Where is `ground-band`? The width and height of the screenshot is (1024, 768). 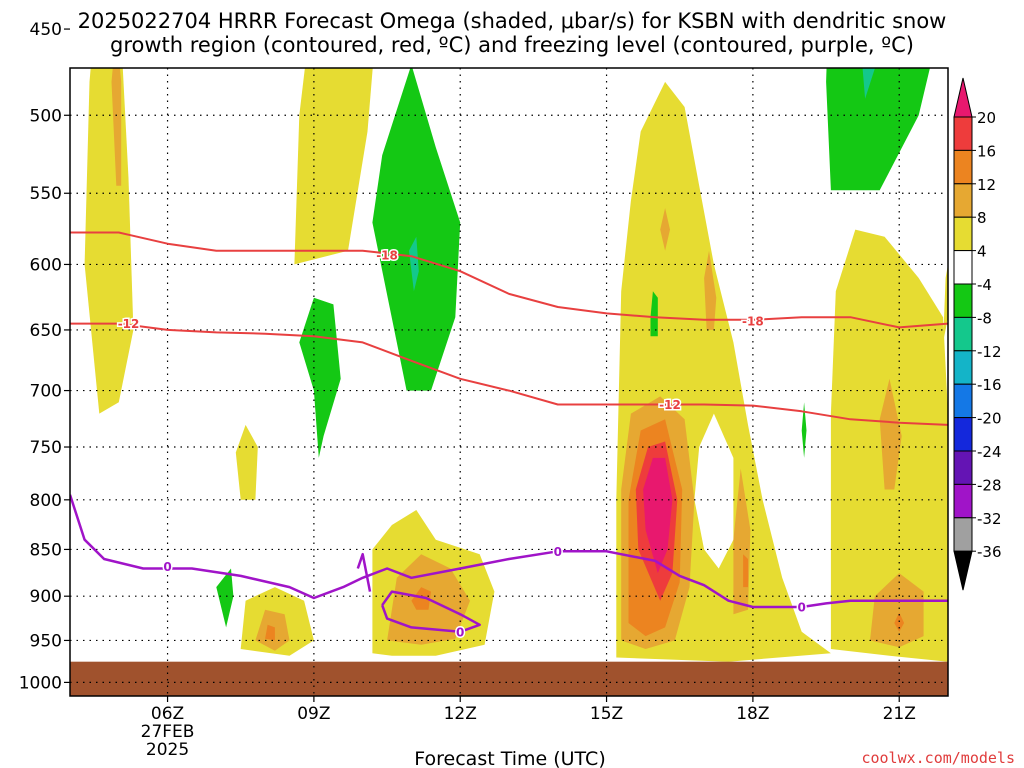
ground-band is located at coordinates (509, 678).